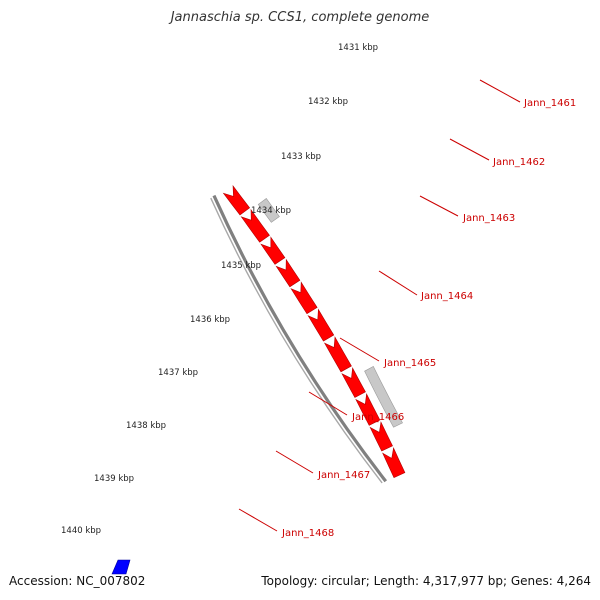  What do you see at coordinates (446, 296) in the screenshot?
I see `gene-label: Jann_1464` at bounding box center [446, 296].